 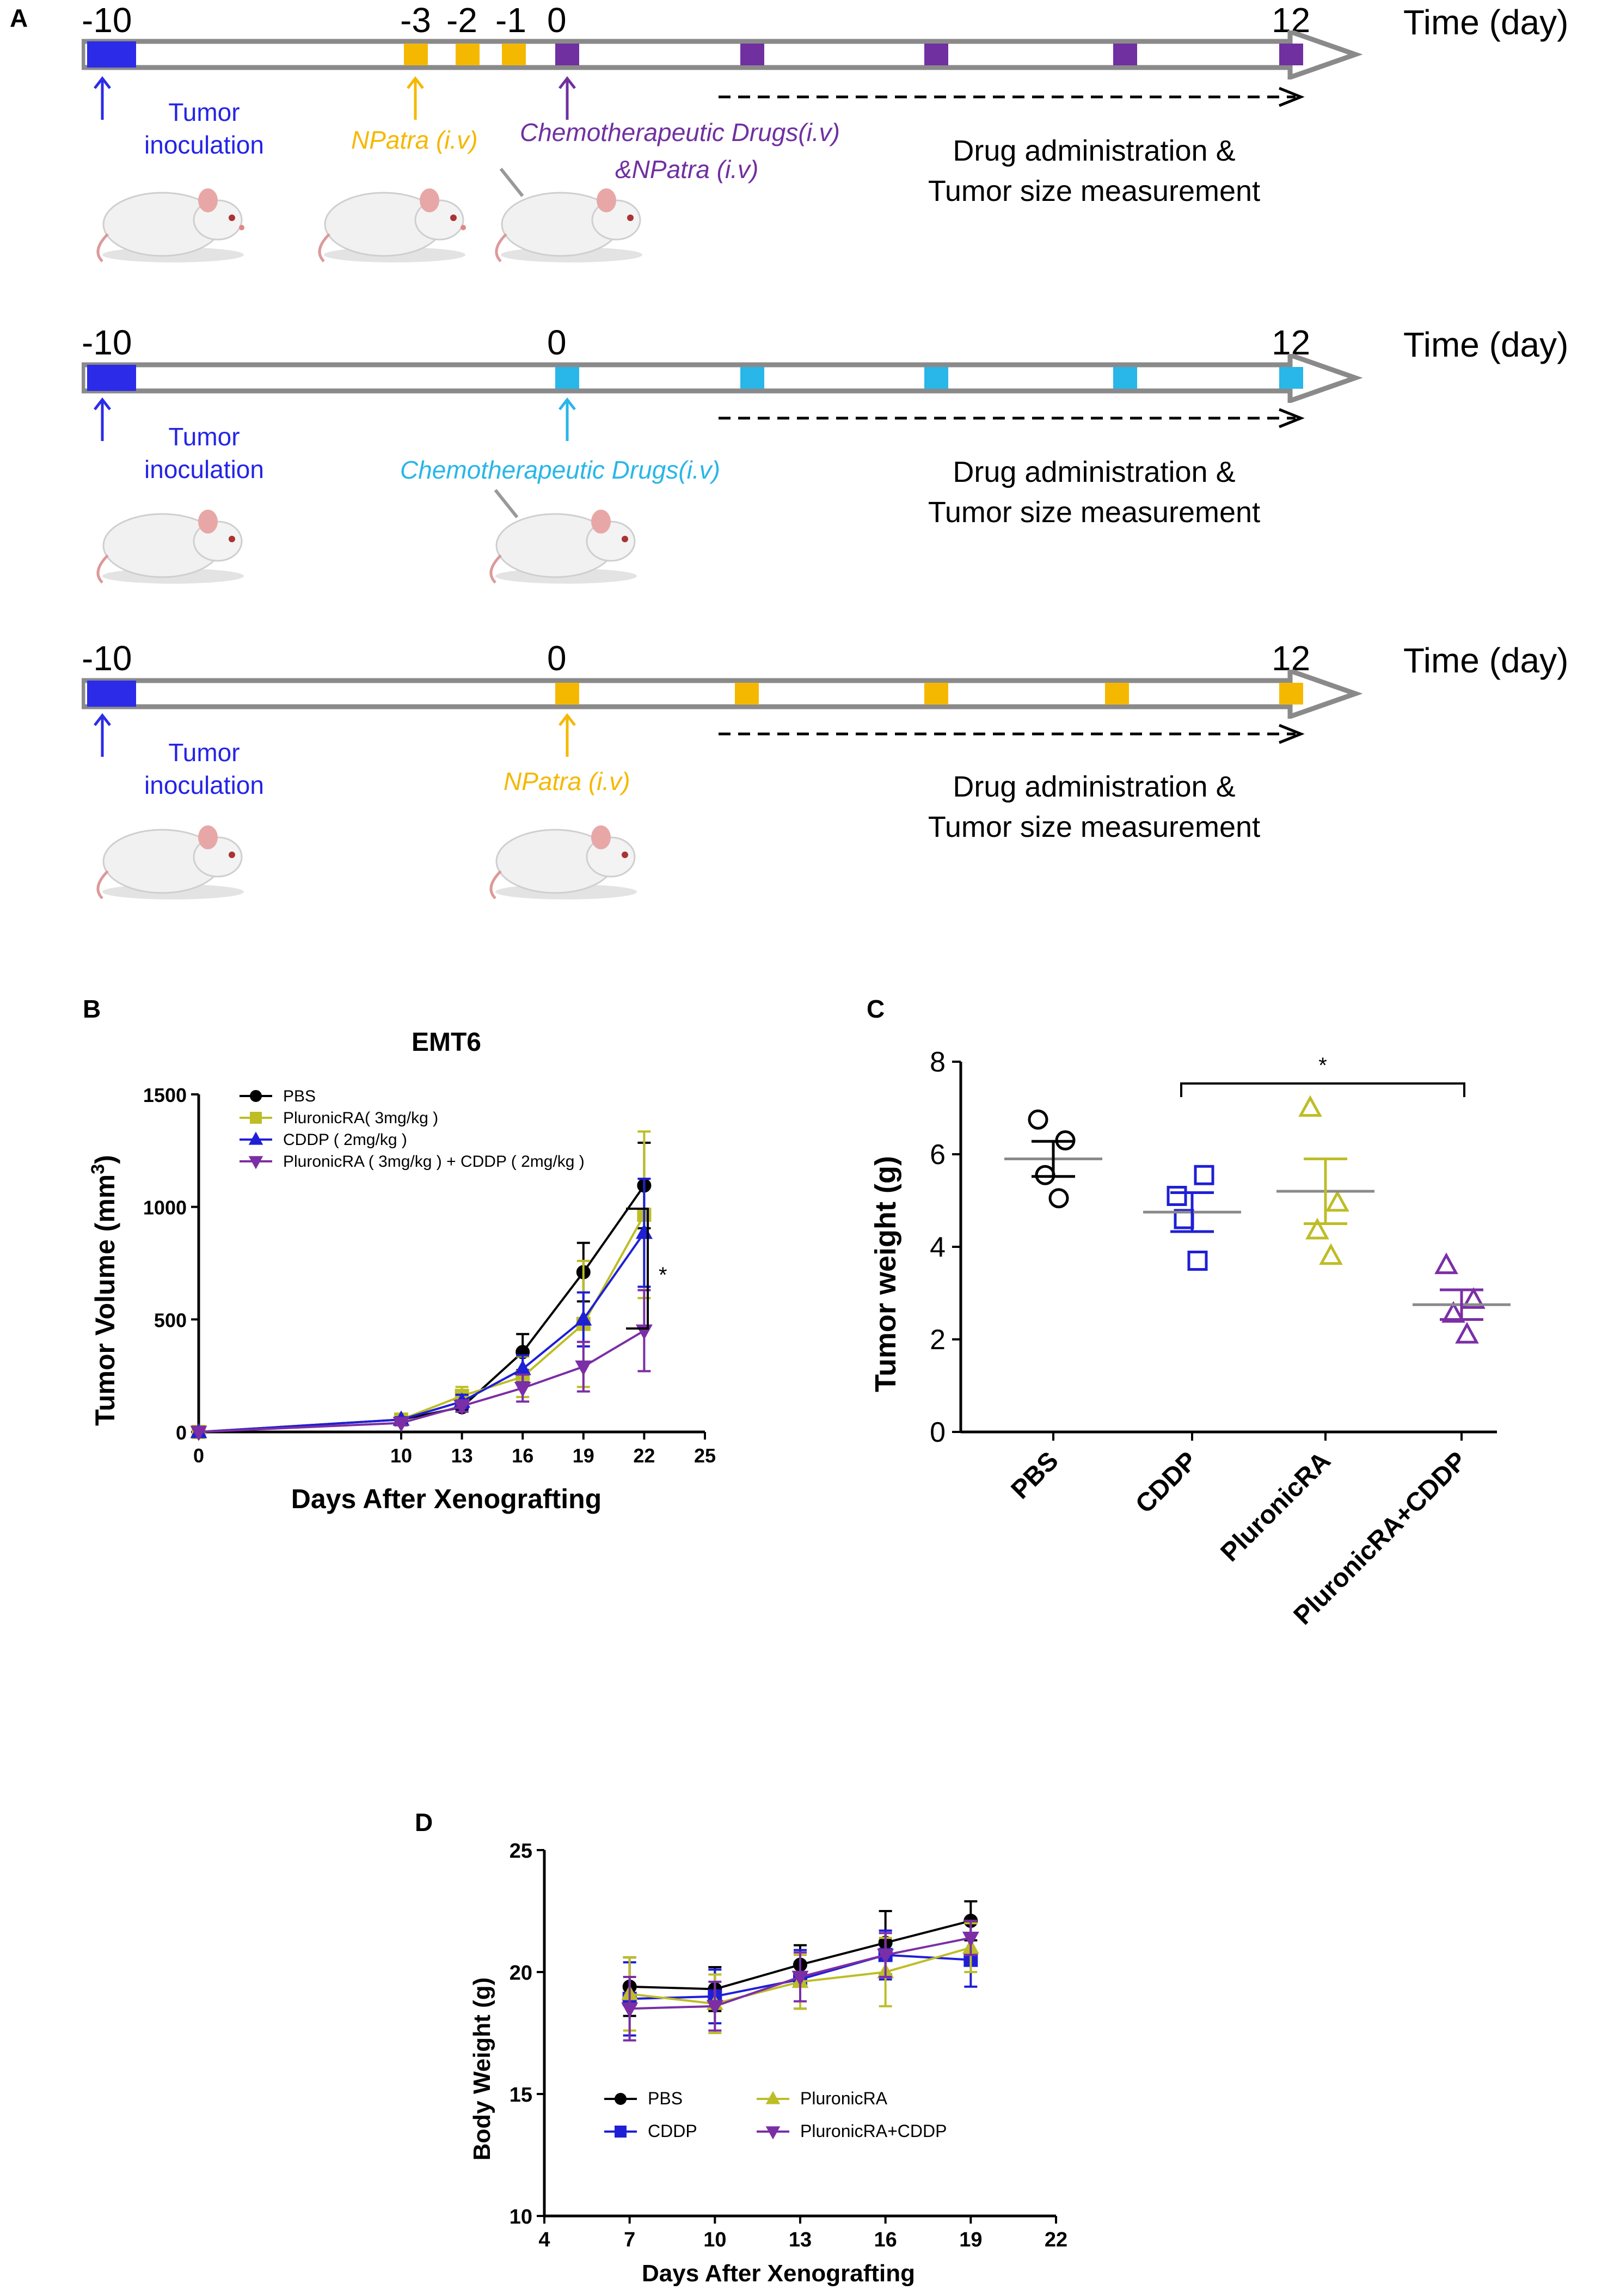 I want to click on x-tick-label: 13, so click(x=462, y=1455).